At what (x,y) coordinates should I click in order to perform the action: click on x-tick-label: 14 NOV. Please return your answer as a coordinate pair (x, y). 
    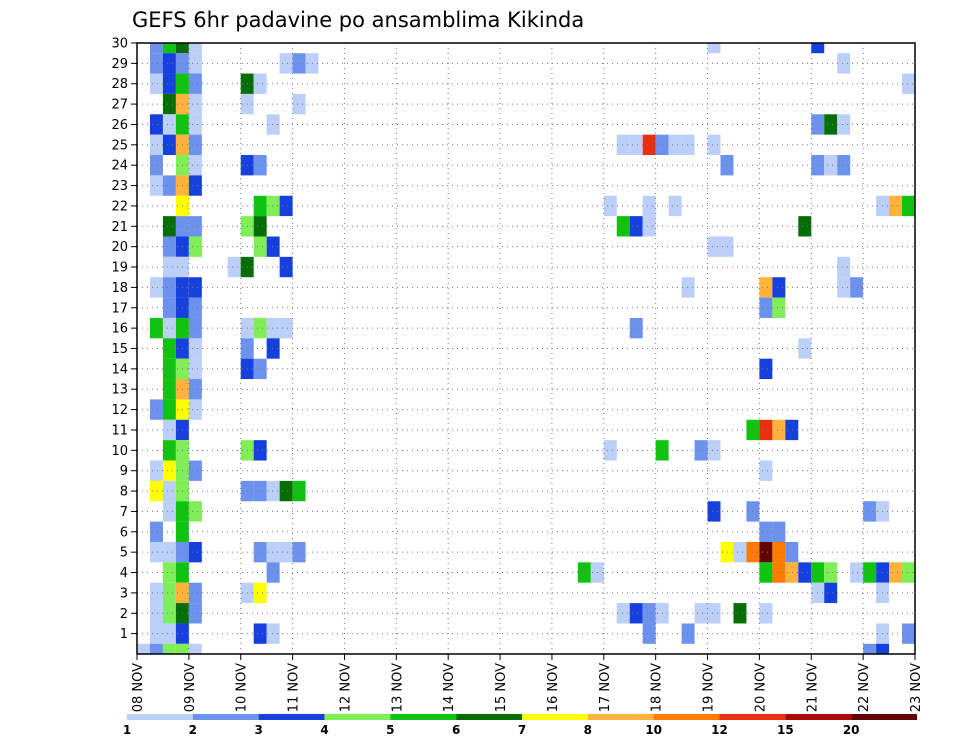
    Looking at the image, I should click on (449, 687).